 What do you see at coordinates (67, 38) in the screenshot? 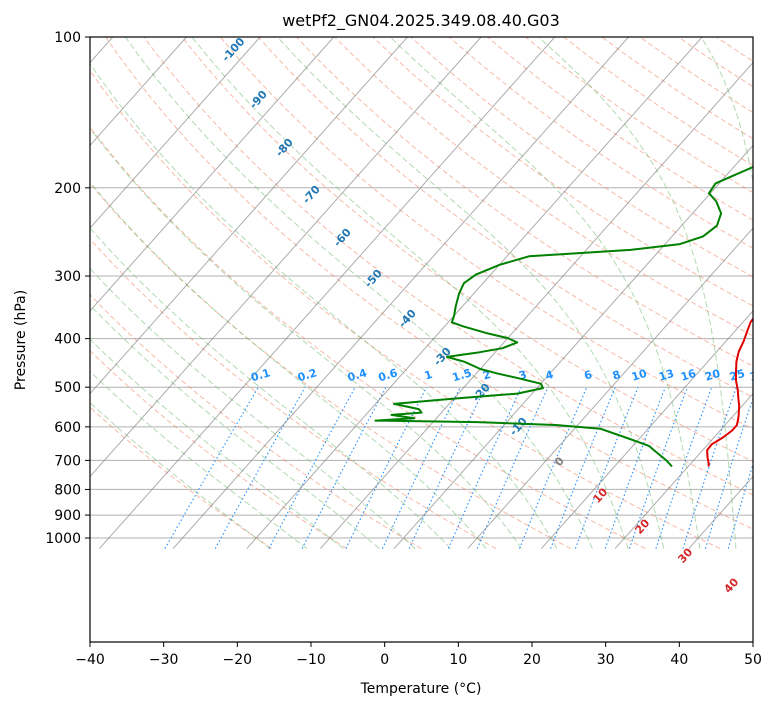
I see `y-tick-label: 100` at bounding box center [67, 38].